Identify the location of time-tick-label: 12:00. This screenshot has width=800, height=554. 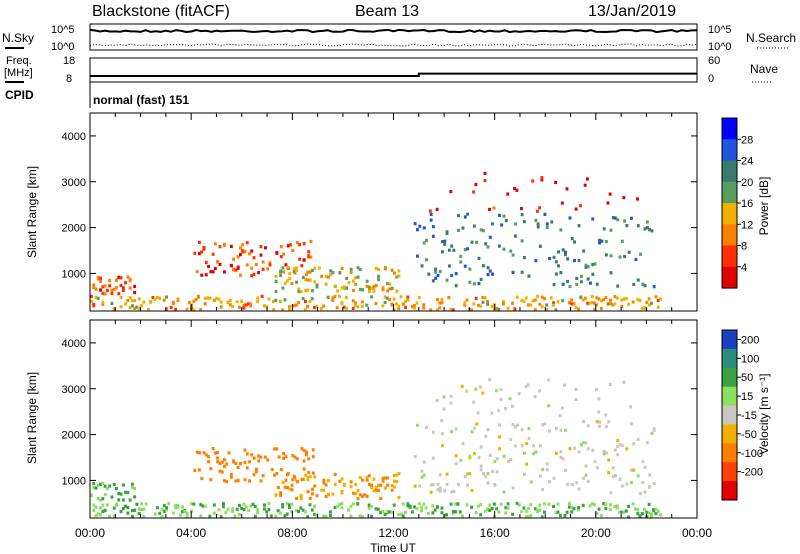
(393, 533).